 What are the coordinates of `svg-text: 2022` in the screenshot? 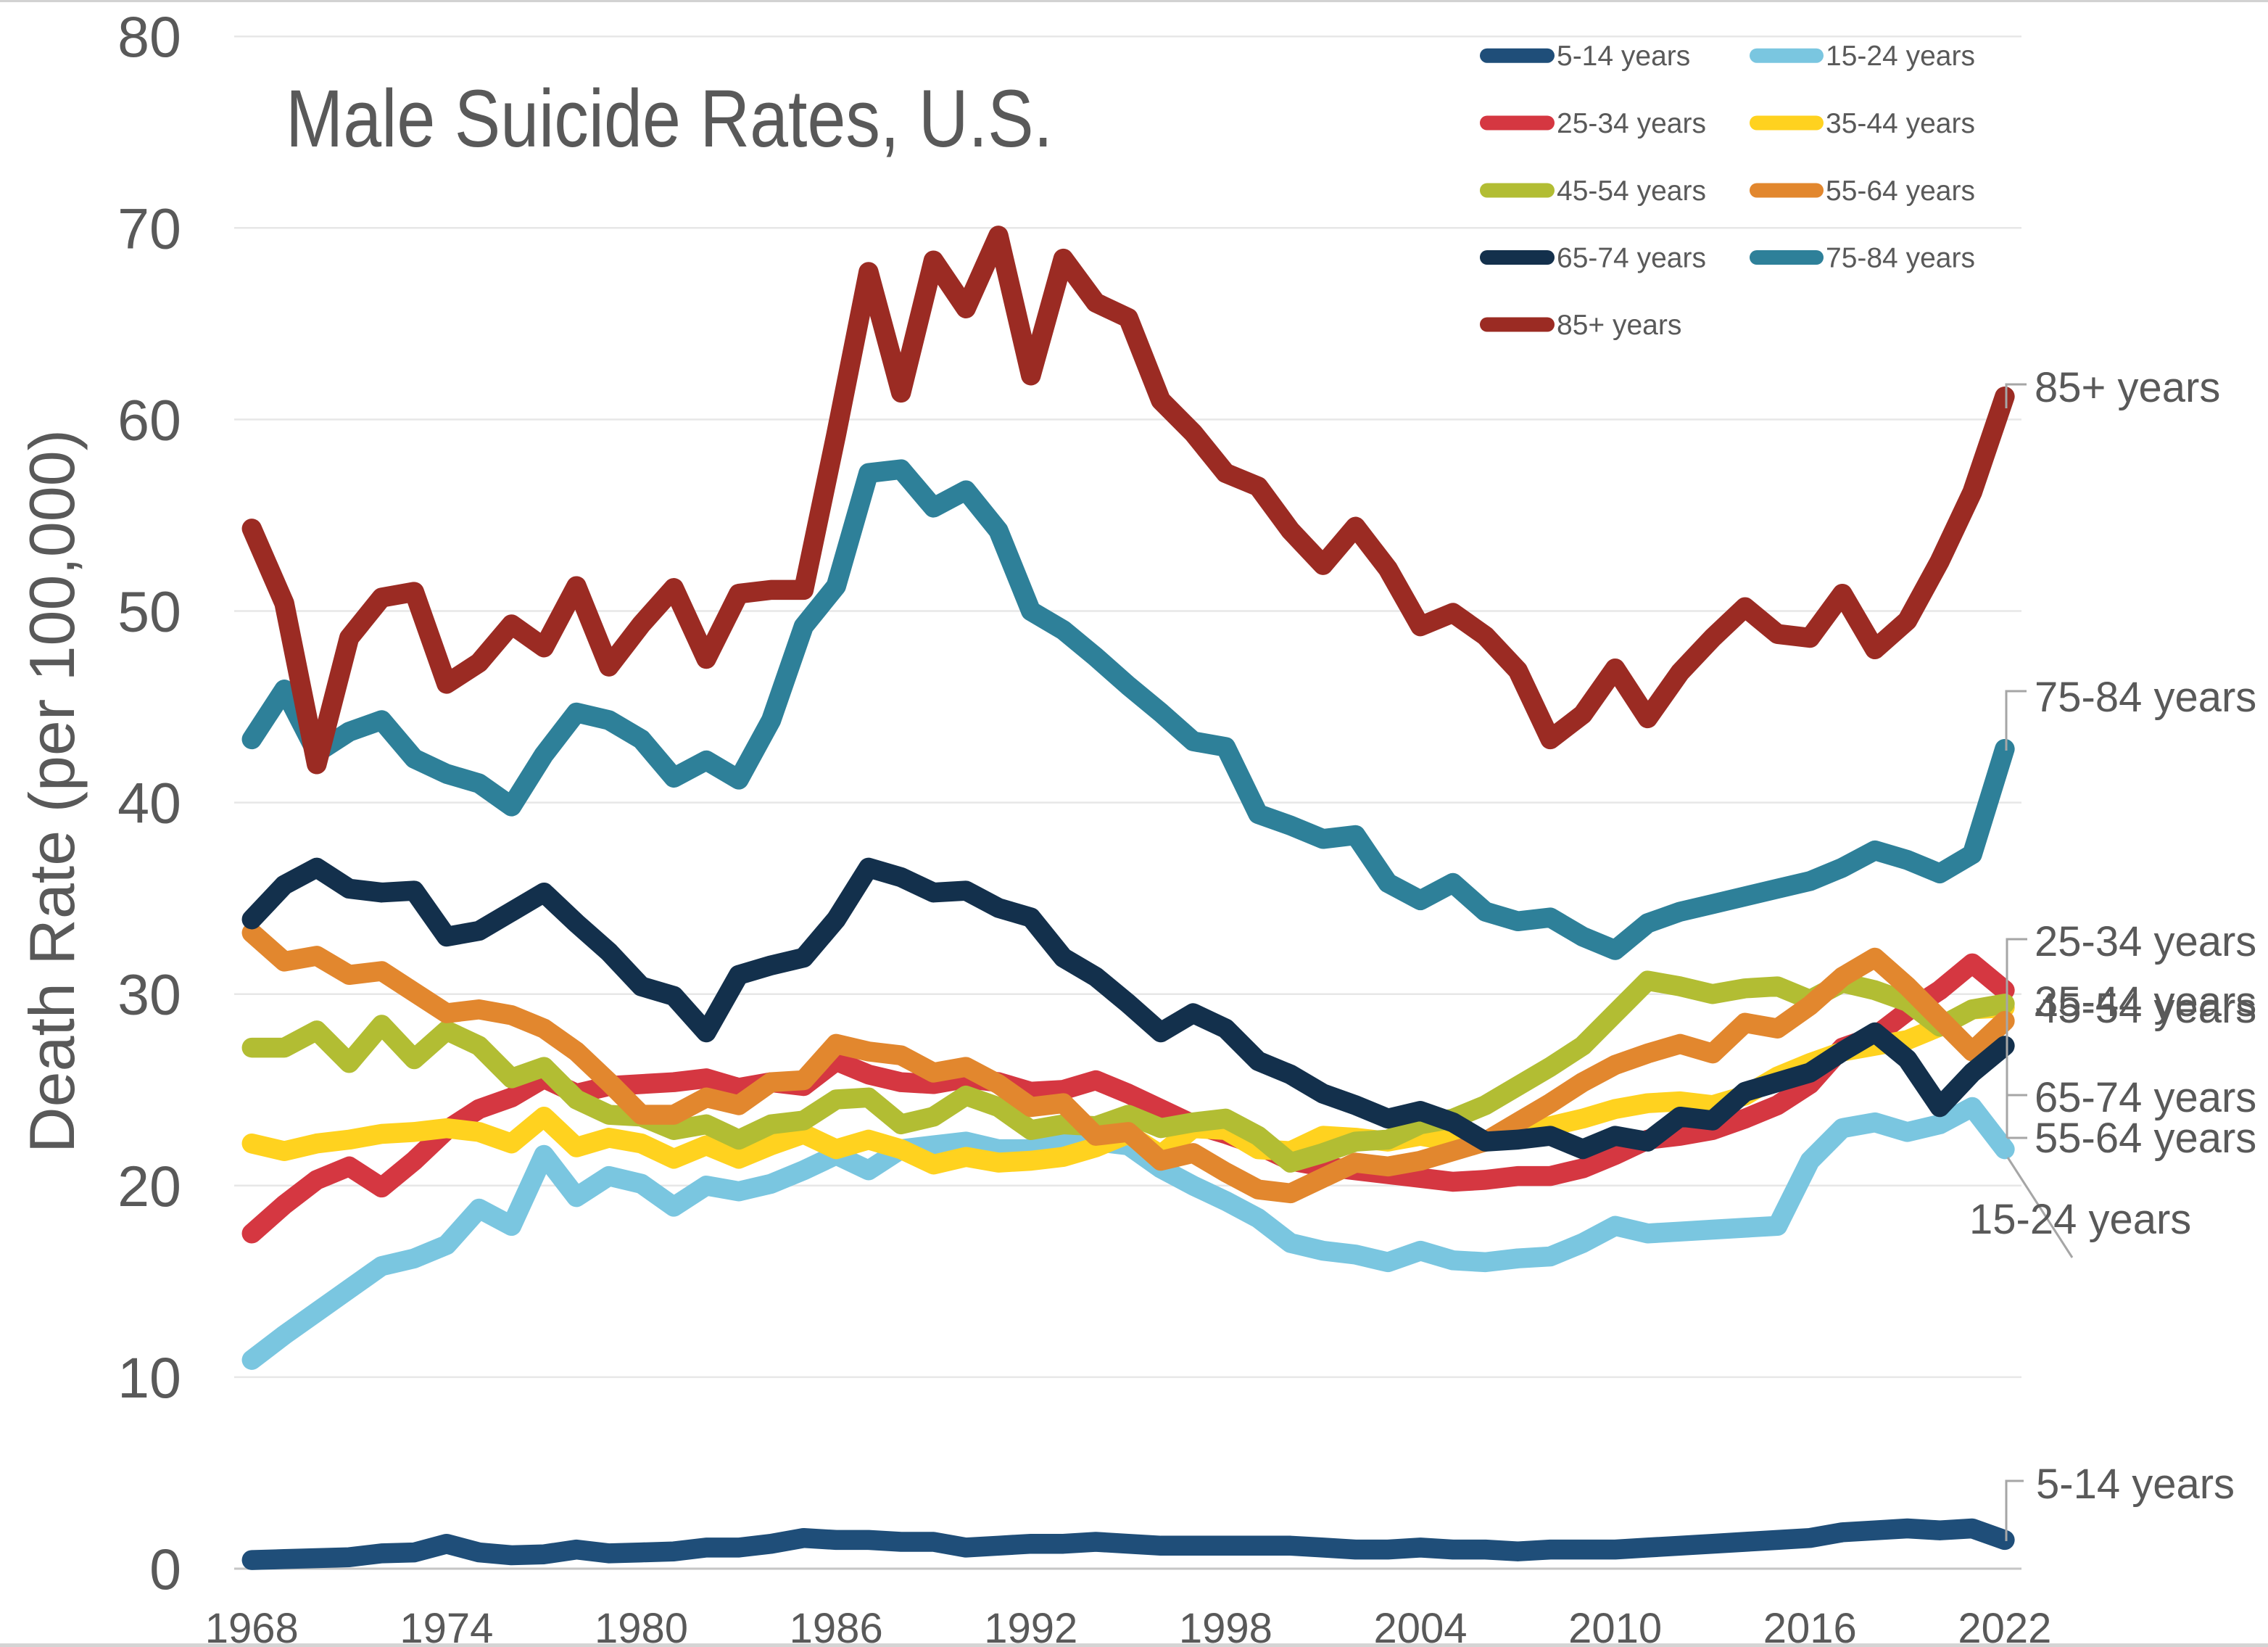 It's located at (2004, 1626).